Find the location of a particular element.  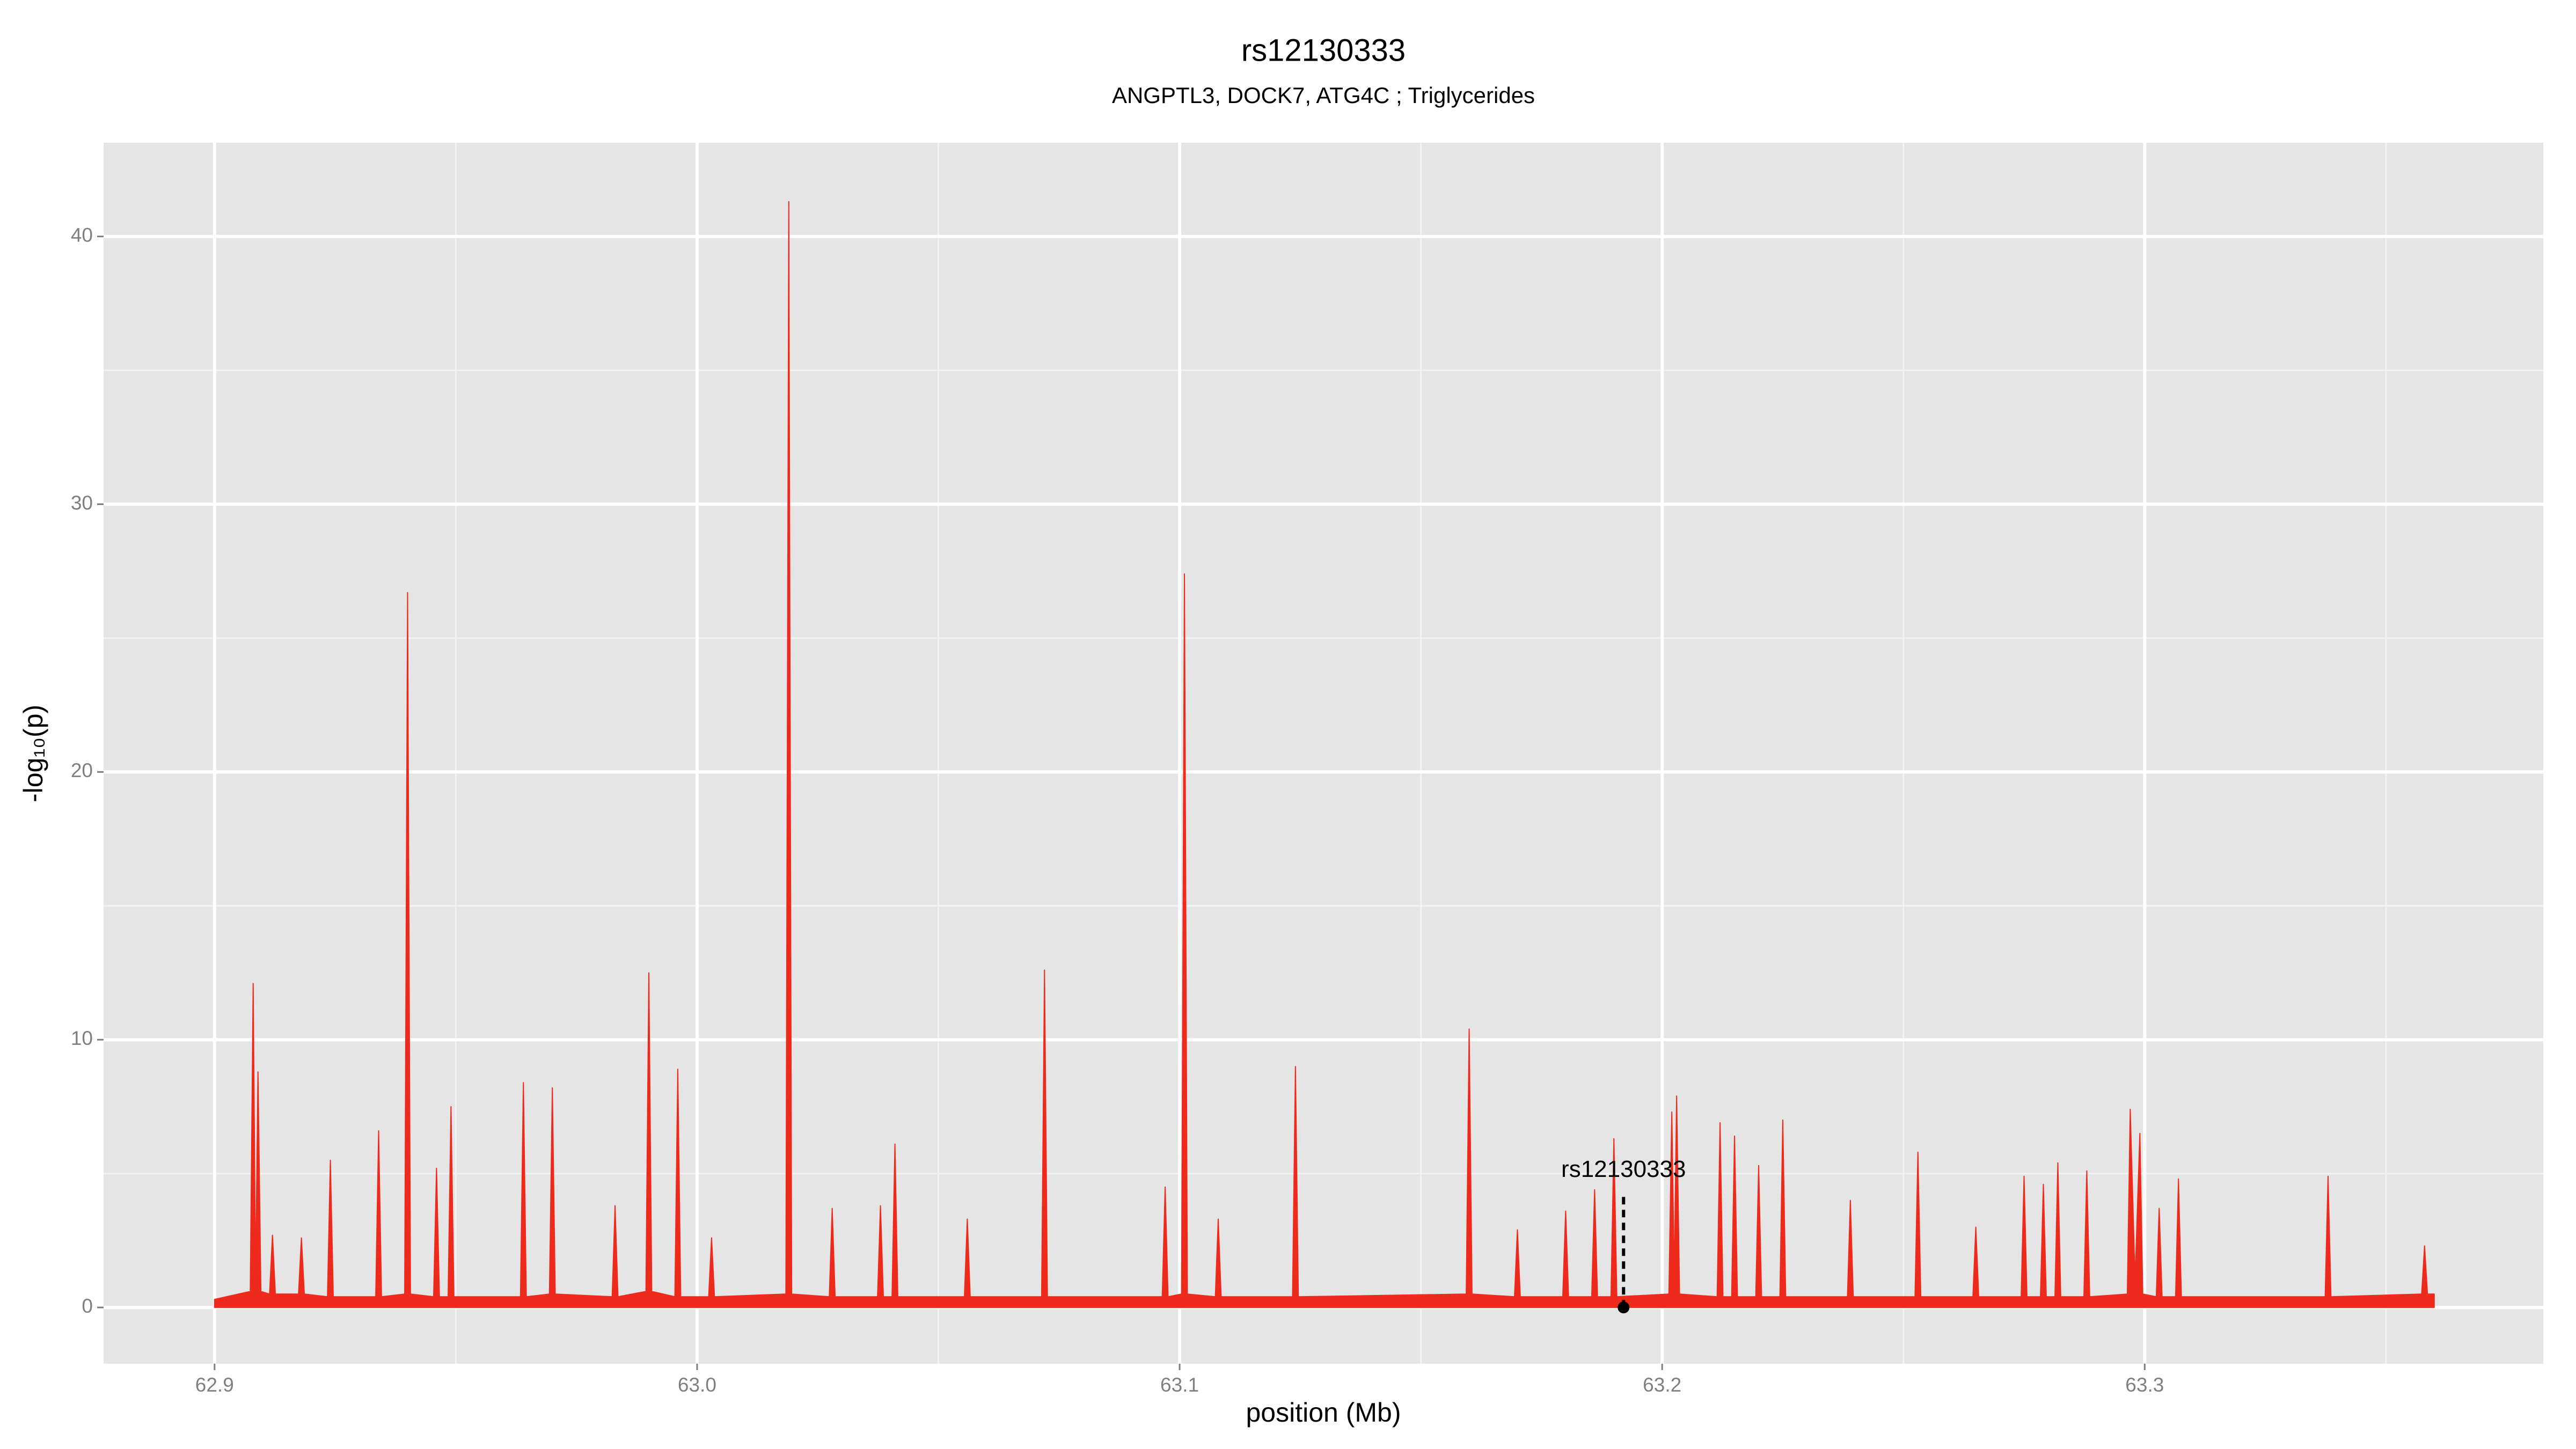

chart-title: rs12130333 is located at coordinates (1323, 50).